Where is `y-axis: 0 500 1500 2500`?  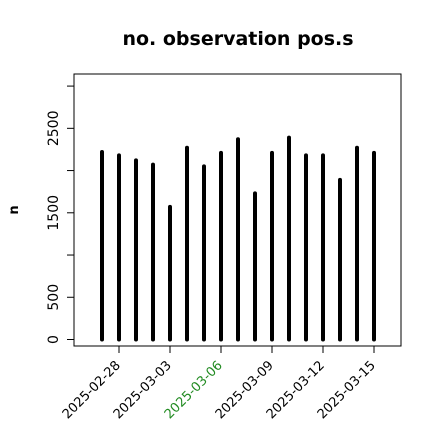 y-axis: 0 500 1500 2500 is located at coordinates (60, 214).